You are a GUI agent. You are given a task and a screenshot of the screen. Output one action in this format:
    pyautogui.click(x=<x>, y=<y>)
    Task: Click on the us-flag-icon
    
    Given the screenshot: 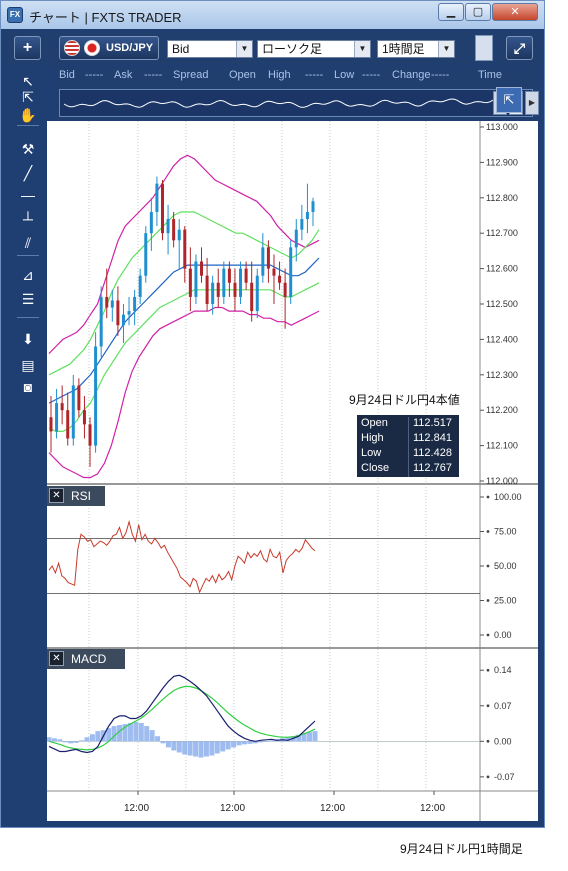 What is the action you would take?
    pyautogui.click(x=72, y=48)
    